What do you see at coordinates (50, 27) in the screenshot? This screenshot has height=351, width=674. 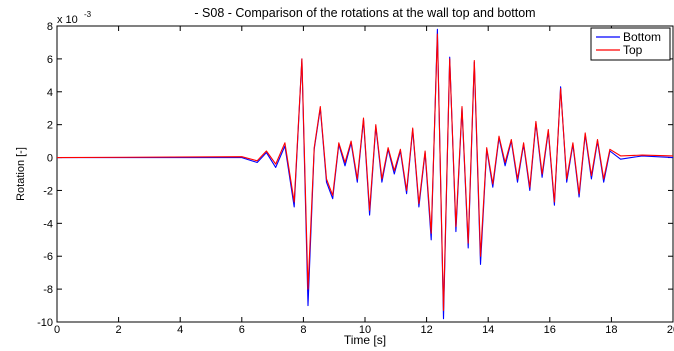 I see `y-tick-label: 8` at bounding box center [50, 27].